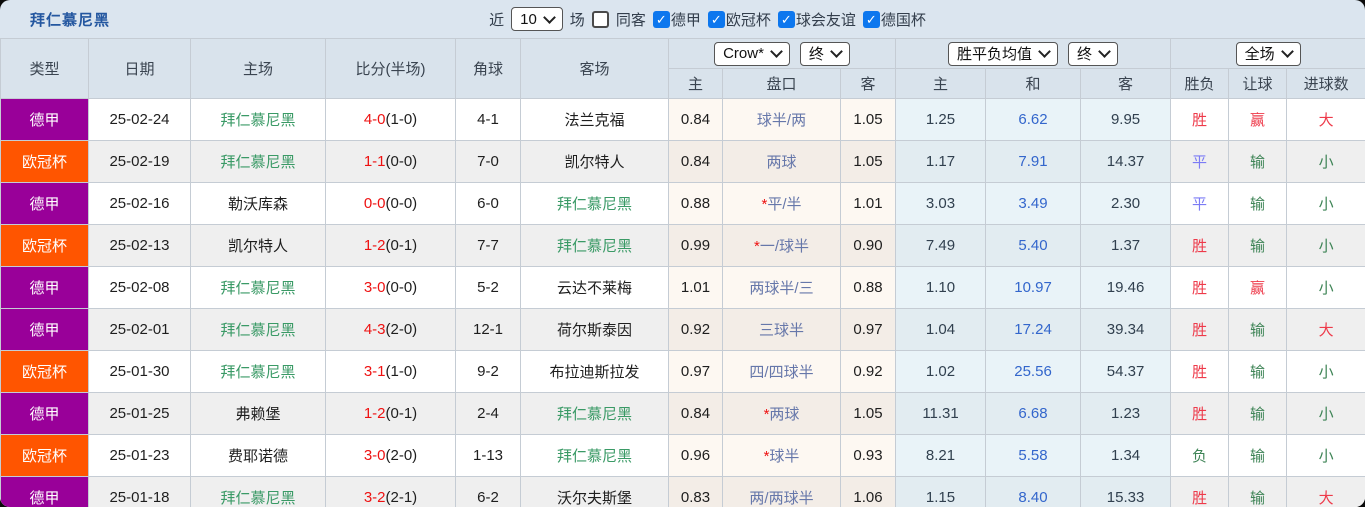 The height and width of the screenshot is (507, 1365). Describe the element at coordinates (401, 287) in the screenshot. I see `score-halftime: (0-0)` at that location.